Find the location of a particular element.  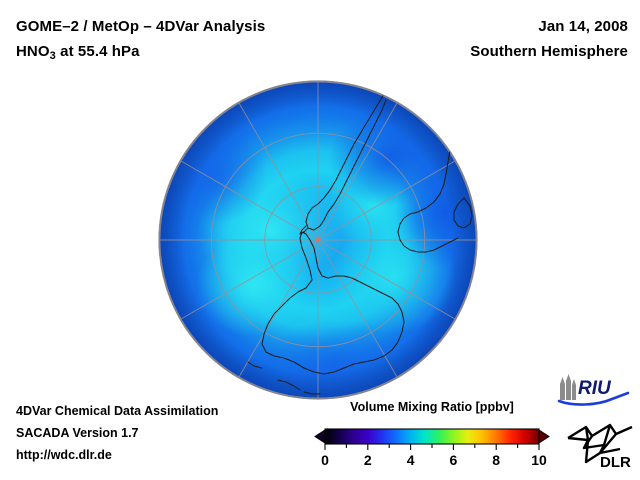

dlr-logo-text: DLR is located at coordinates (615, 462).